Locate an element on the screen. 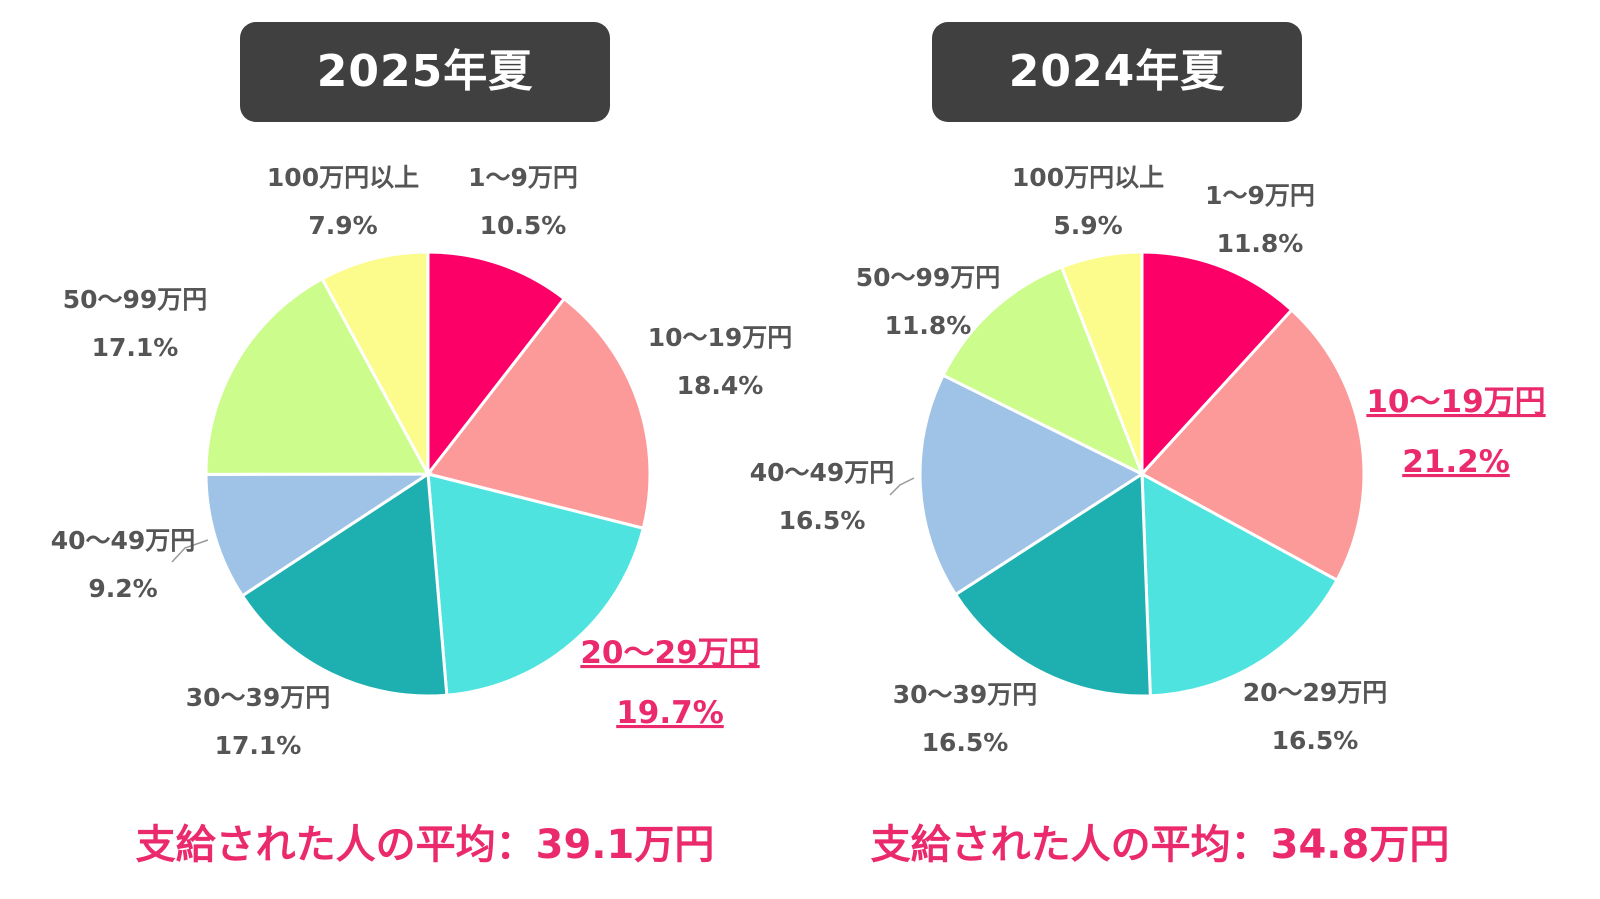 The width and height of the screenshot is (1600, 899). slice-value-label: 7.9% is located at coordinates (342, 225).